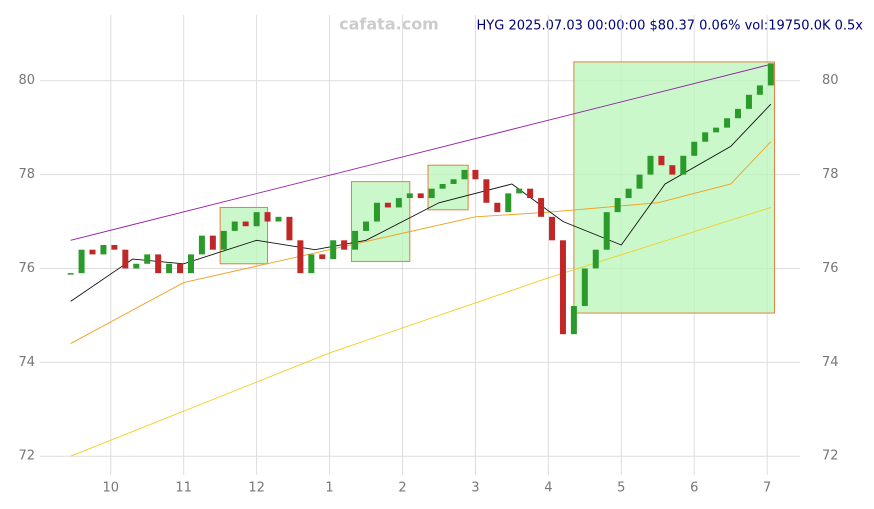 The image size is (874, 509). I want to click on watermark: cafata.com, so click(389, 24).